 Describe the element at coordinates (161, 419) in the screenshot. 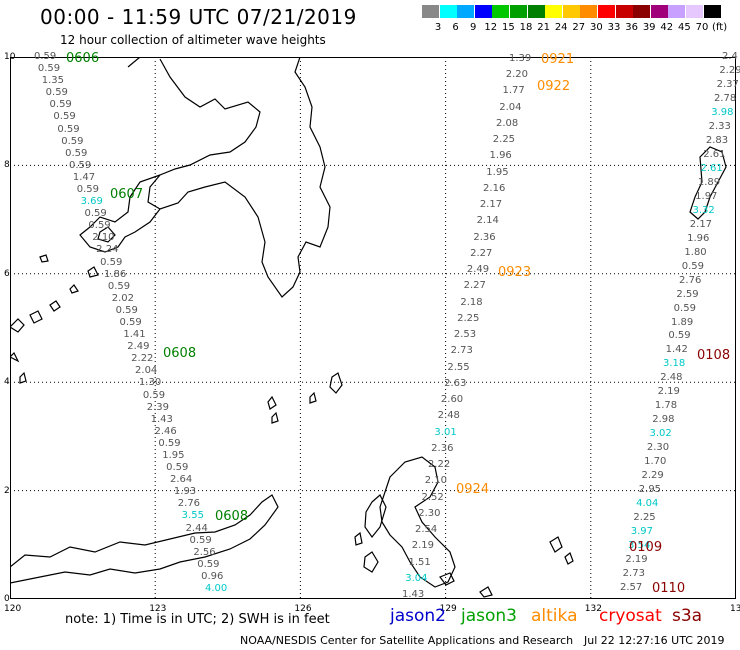

I see `swh-value-label: 1.43` at that location.